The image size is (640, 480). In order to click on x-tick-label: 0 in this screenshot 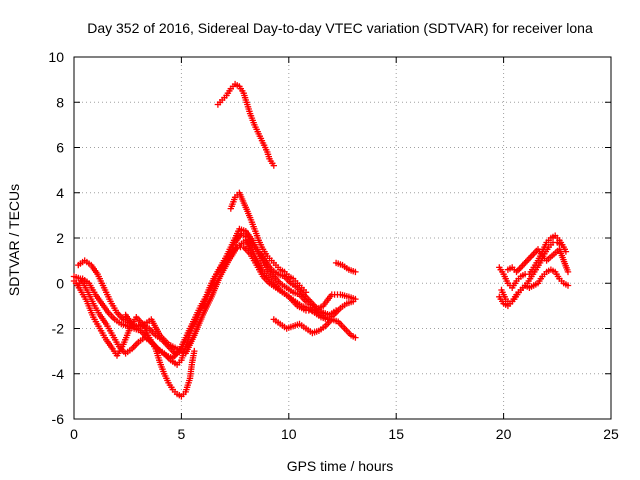, I will do `click(74, 434)`.